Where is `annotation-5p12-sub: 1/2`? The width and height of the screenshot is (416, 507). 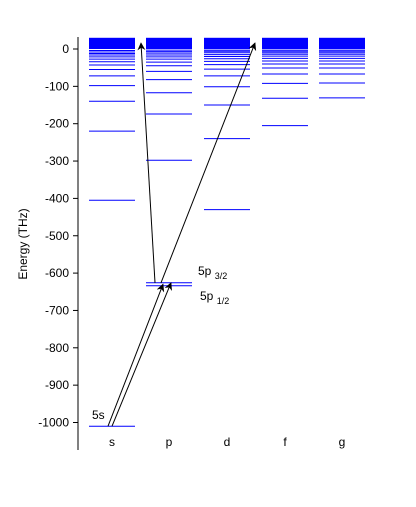 annotation-5p12-sub: 1/2 is located at coordinates (223, 301).